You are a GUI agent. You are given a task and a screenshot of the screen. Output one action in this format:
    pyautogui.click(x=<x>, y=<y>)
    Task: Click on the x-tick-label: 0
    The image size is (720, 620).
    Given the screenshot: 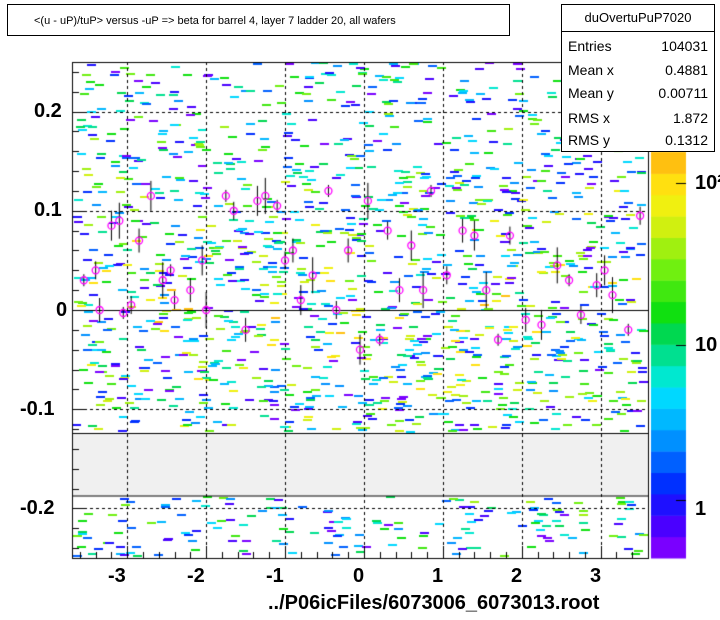 What is the action you would take?
    pyautogui.click(x=359, y=576)
    